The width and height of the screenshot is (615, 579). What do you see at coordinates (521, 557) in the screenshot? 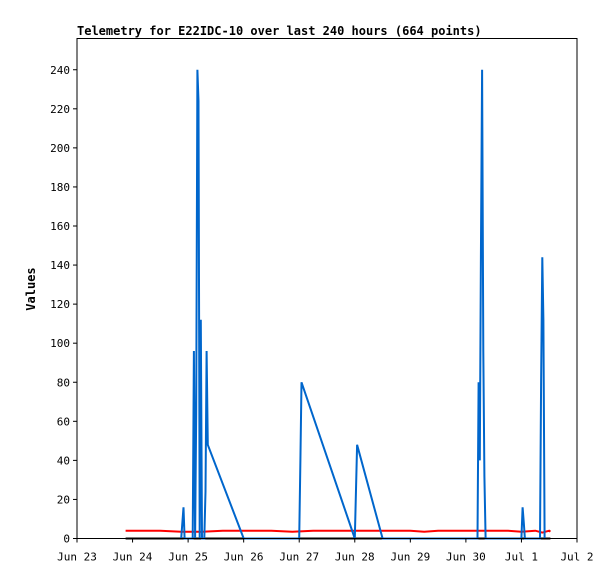
I see `x-tick-label: Jul 1` at bounding box center [521, 557].